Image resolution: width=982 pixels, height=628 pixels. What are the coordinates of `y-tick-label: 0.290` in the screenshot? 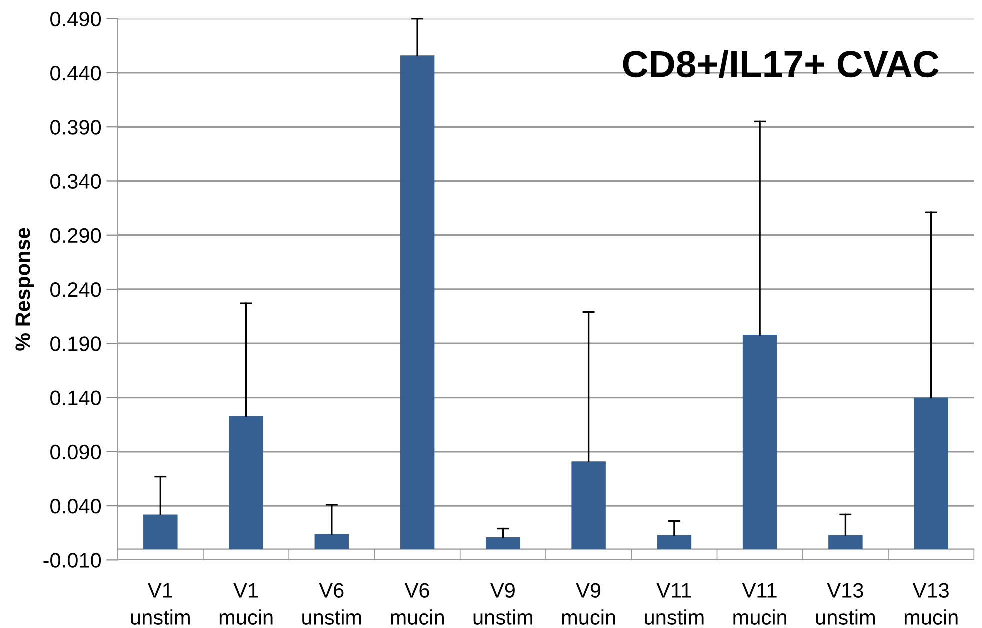 It's located at (76, 236).